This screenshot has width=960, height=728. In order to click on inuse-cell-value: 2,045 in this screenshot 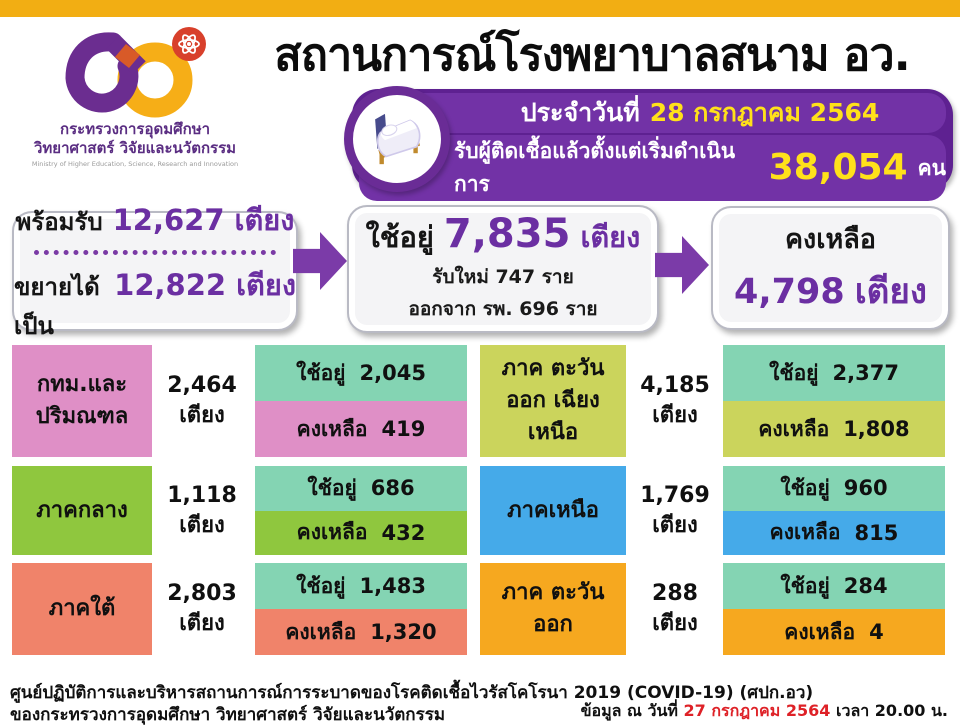, I will do `click(392, 373)`.